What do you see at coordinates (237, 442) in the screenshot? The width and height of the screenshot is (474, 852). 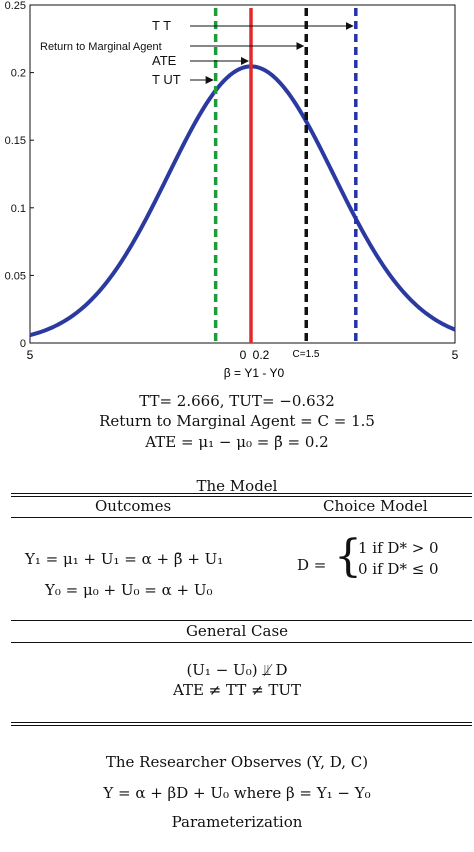 I see `caption-line-3: ATE = μ₁ − μ₀ = β̄ = 0.2` at bounding box center [237, 442].